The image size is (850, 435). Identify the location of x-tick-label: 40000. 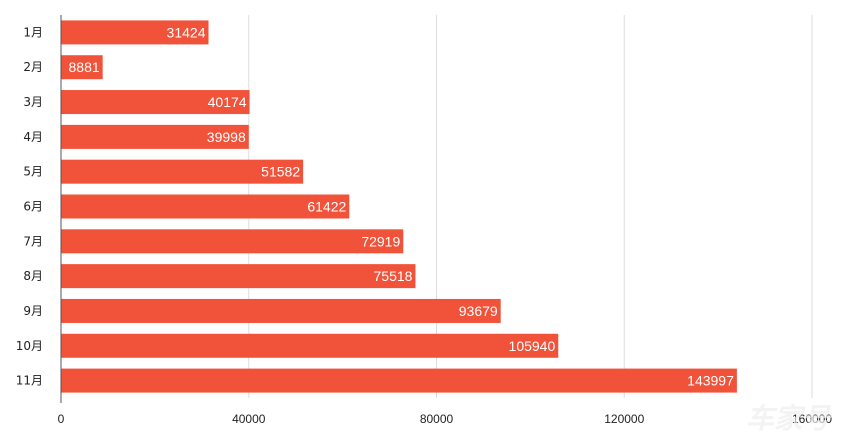
(249, 419).